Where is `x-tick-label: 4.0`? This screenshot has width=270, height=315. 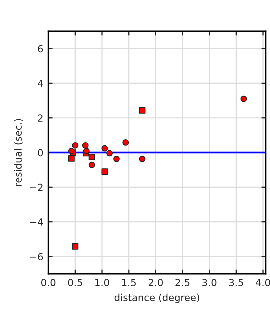
x-tick-label: 4.0 is located at coordinates (263, 282).